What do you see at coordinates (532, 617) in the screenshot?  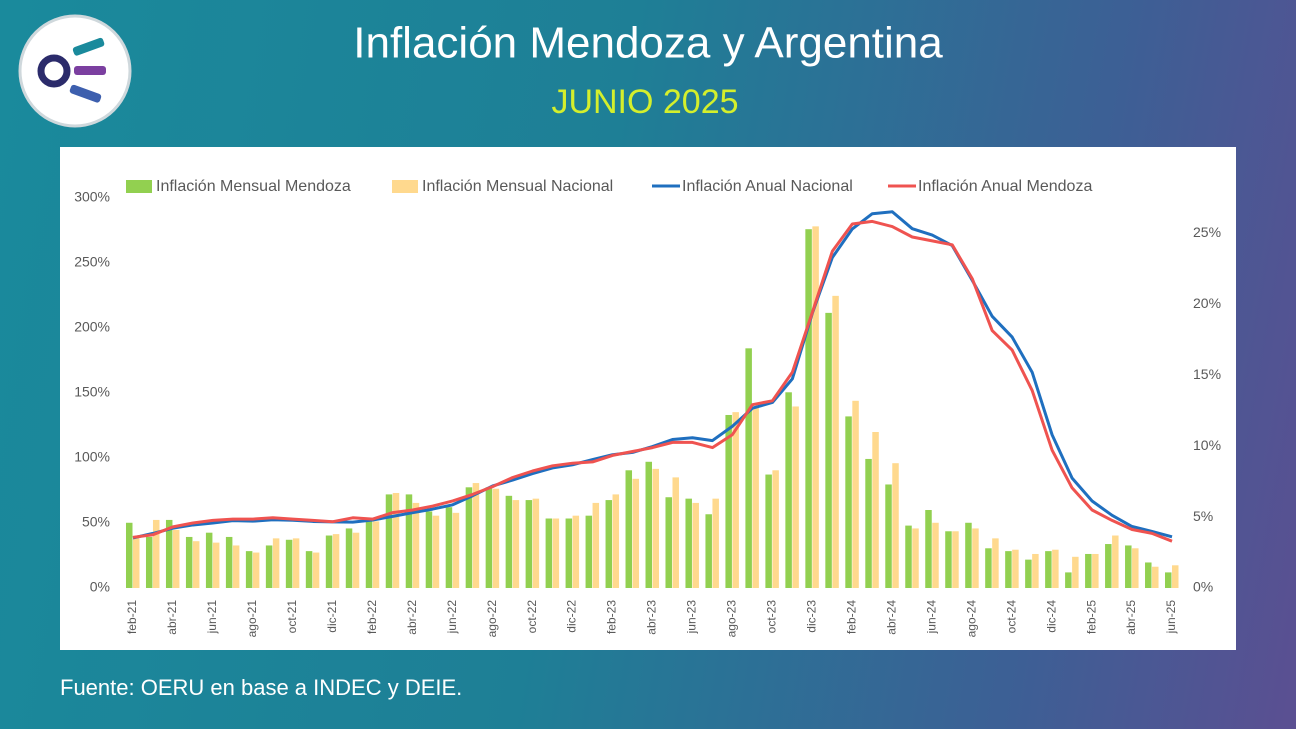 I see `x-tick-label: oct-22` at bounding box center [532, 617].